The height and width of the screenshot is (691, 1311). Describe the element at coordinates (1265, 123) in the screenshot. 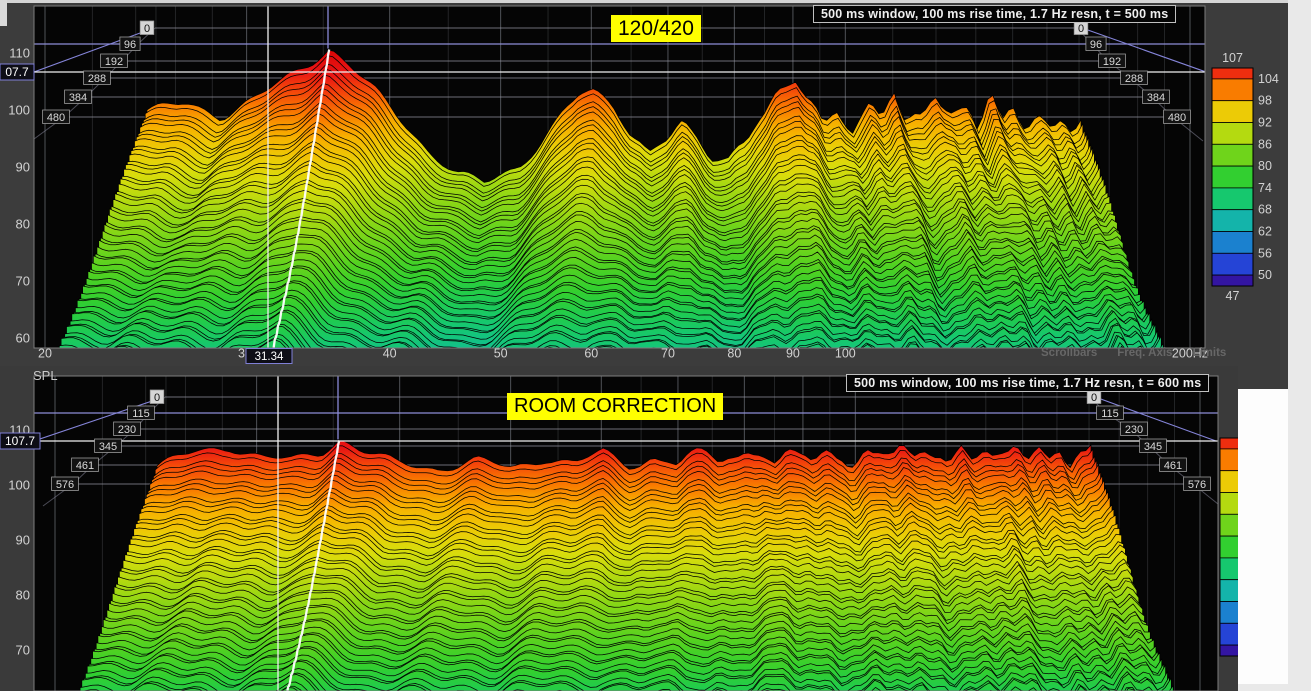

I see `svg-text: 92` at that location.